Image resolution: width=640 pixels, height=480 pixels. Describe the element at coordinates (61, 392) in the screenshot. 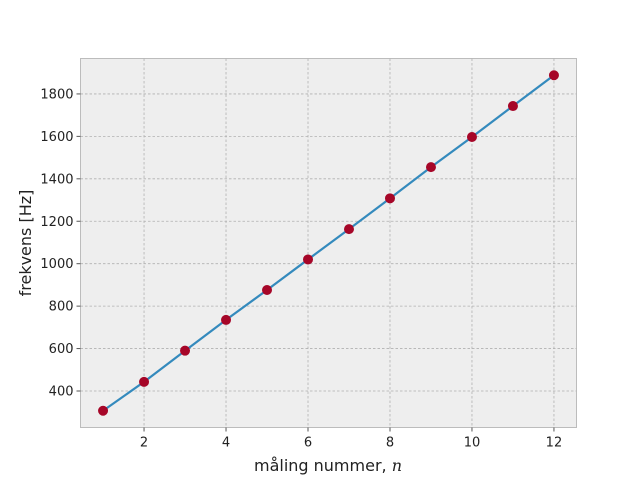

I see `y-tick-label: 400` at that location.